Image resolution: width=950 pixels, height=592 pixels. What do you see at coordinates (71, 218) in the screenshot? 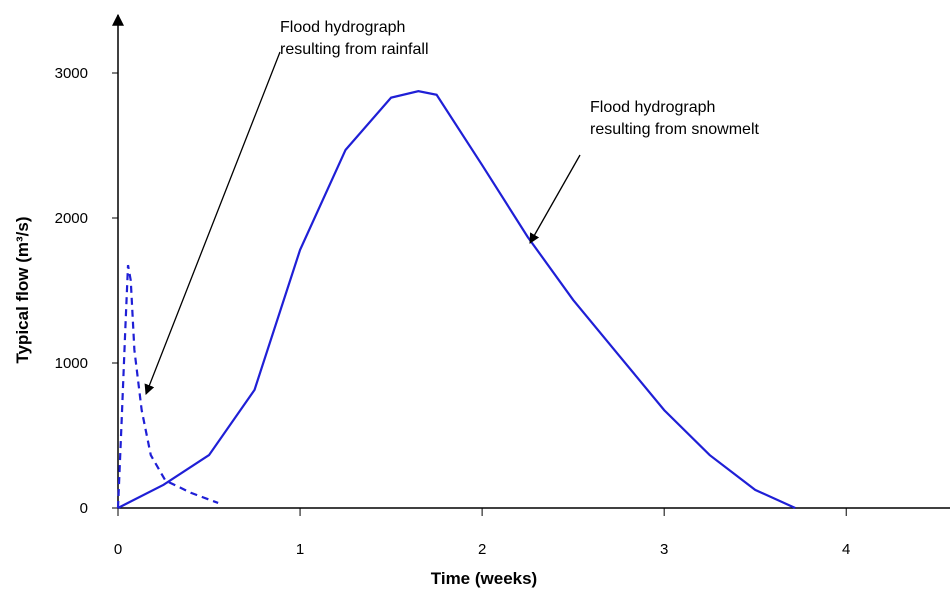
I see `y-tick-label: 2000` at bounding box center [71, 218].